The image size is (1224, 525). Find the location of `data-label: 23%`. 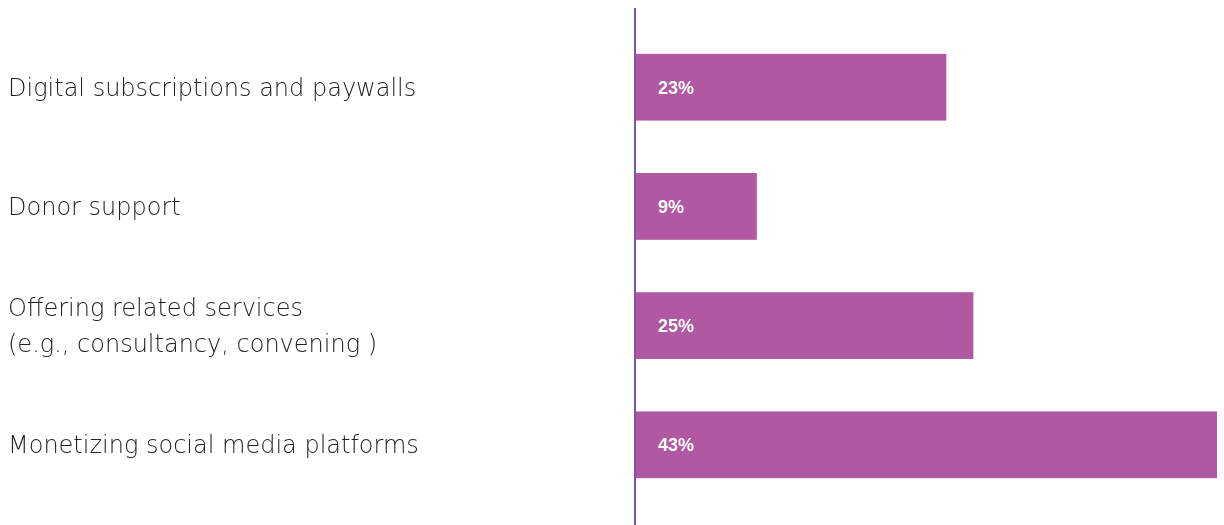

data-label: 23% is located at coordinates (676, 87).